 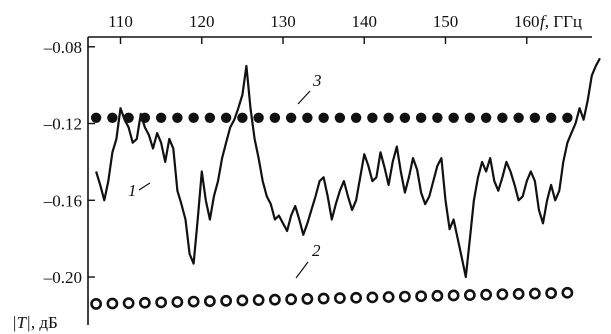 What do you see at coordinates (202, 21) in the screenshot?
I see `x-tick-label: 120` at bounding box center [202, 21].